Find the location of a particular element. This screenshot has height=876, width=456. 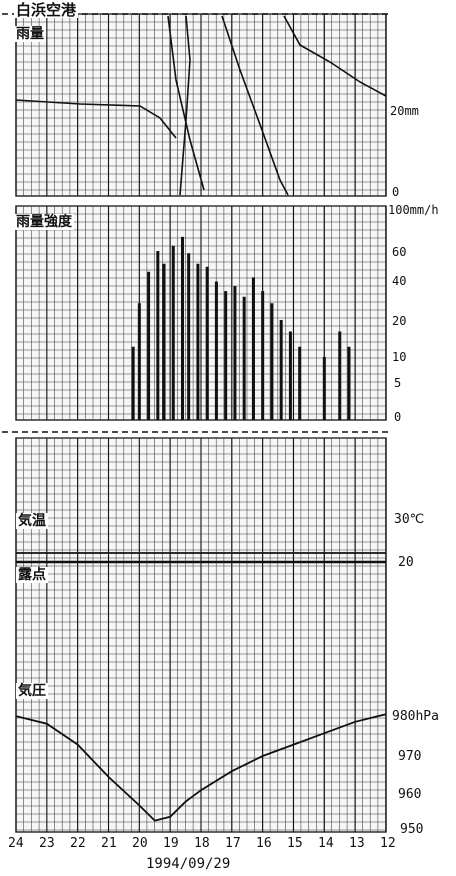

intensity-tick-label: 0 is located at coordinates (398, 417).